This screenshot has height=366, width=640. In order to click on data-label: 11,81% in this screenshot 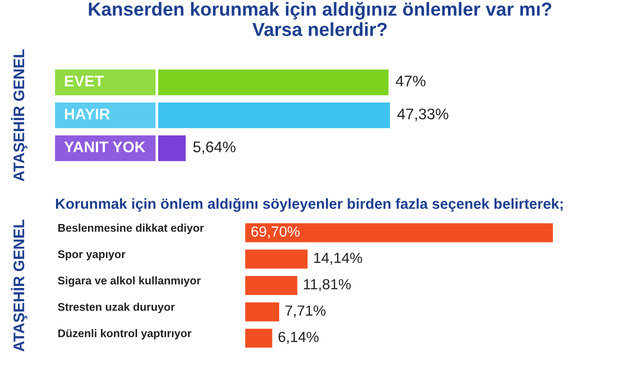, I will do `click(327, 285)`.